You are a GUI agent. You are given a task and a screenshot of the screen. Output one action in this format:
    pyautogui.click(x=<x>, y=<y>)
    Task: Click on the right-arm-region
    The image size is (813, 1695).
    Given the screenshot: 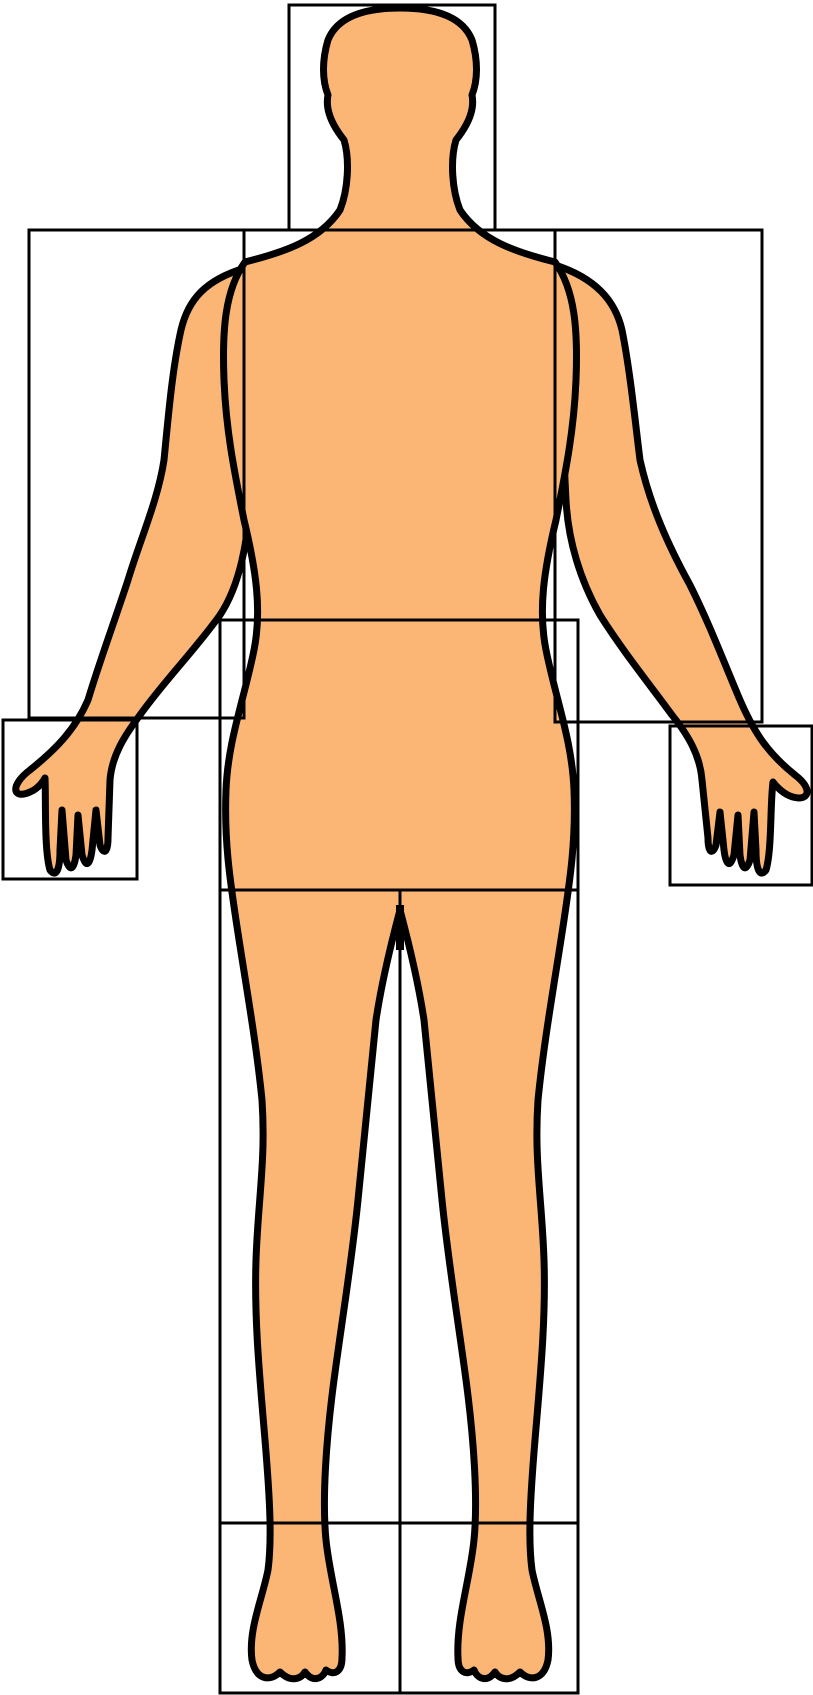 What is the action you would take?
    pyautogui.click(x=658, y=476)
    